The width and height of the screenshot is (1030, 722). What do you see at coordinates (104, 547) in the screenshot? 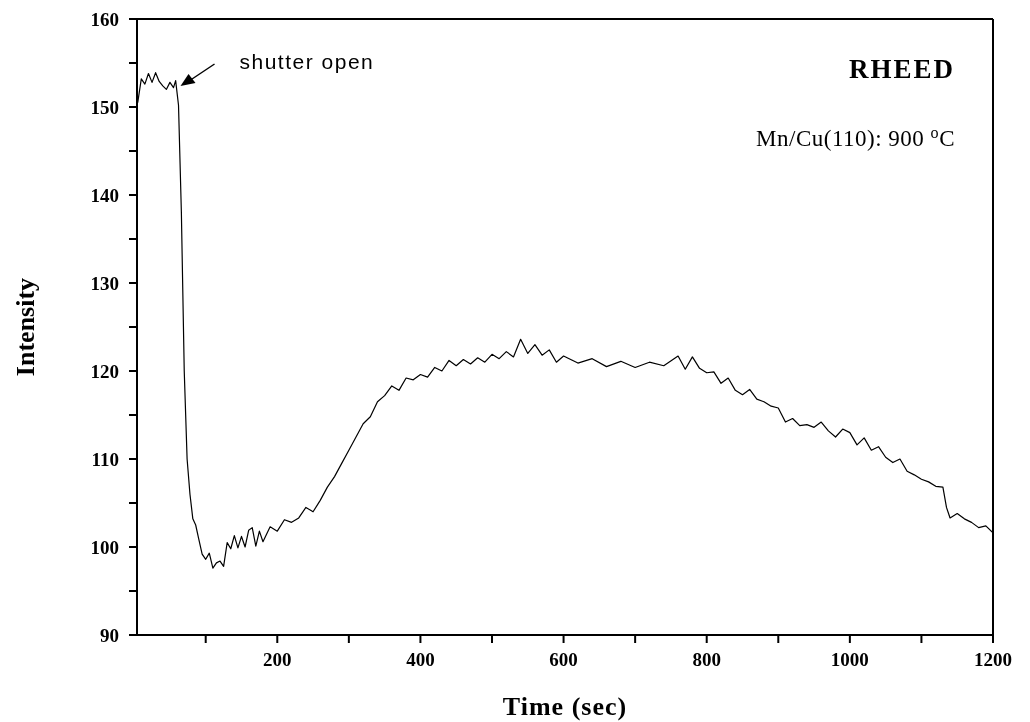
I see `y-tick-label: 100` at bounding box center [104, 547].